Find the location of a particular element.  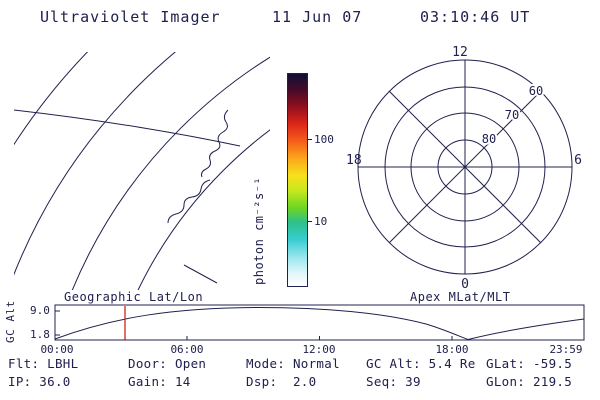

status-flt: Flt: LBHL is located at coordinates (43, 363).